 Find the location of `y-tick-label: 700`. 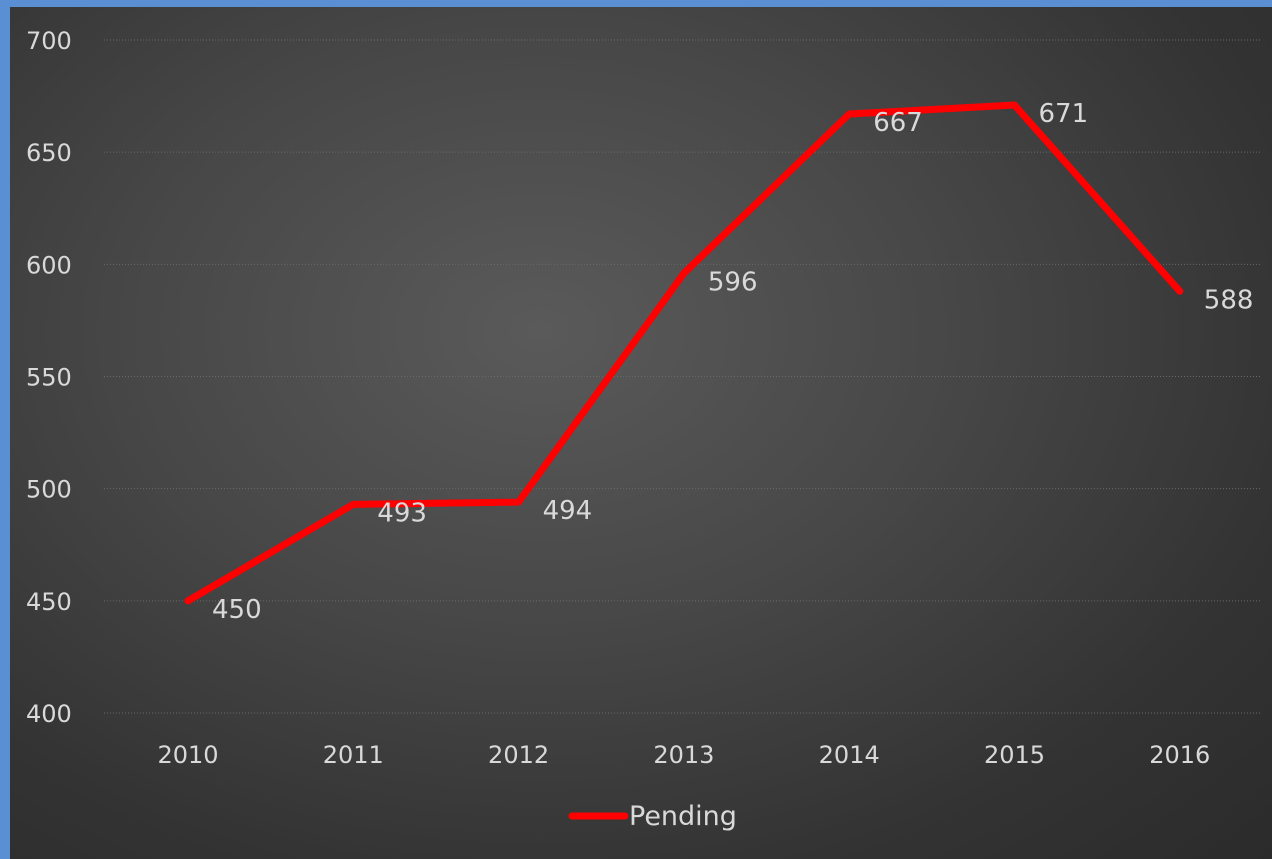

y-tick-label: 700 is located at coordinates (49, 41).